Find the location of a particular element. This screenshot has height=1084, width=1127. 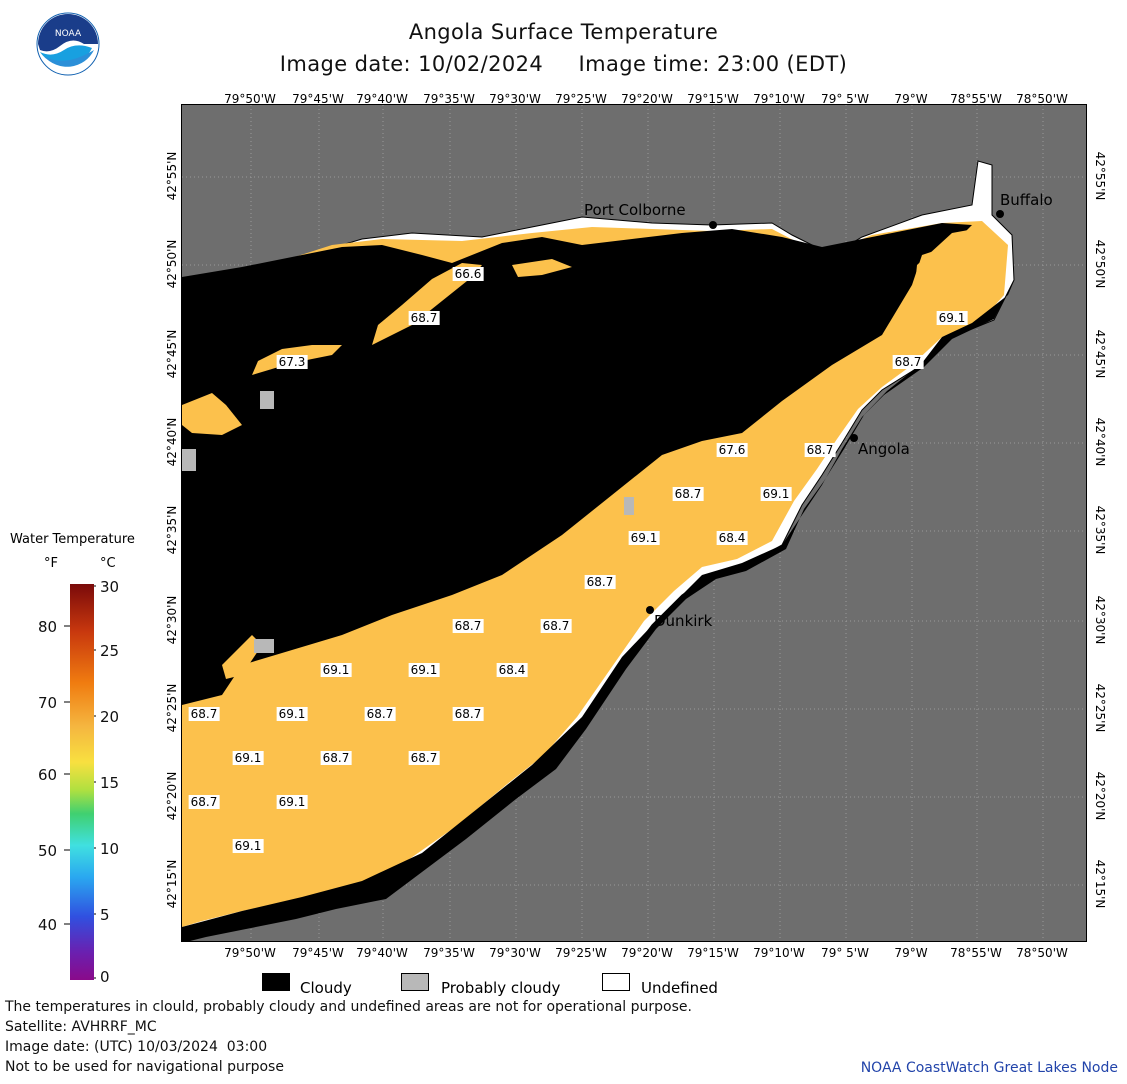

lat-label-right: 42°30'N is located at coordinates (1100, 620).